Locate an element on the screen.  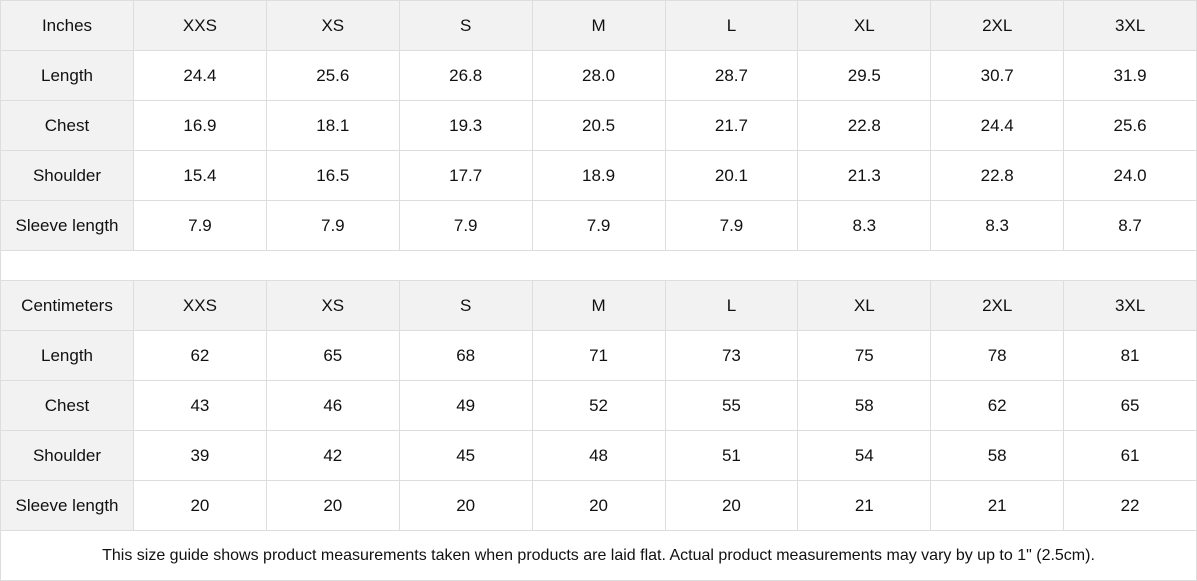
measurement-cell: 21.7 is located at coordinates (731, 125).